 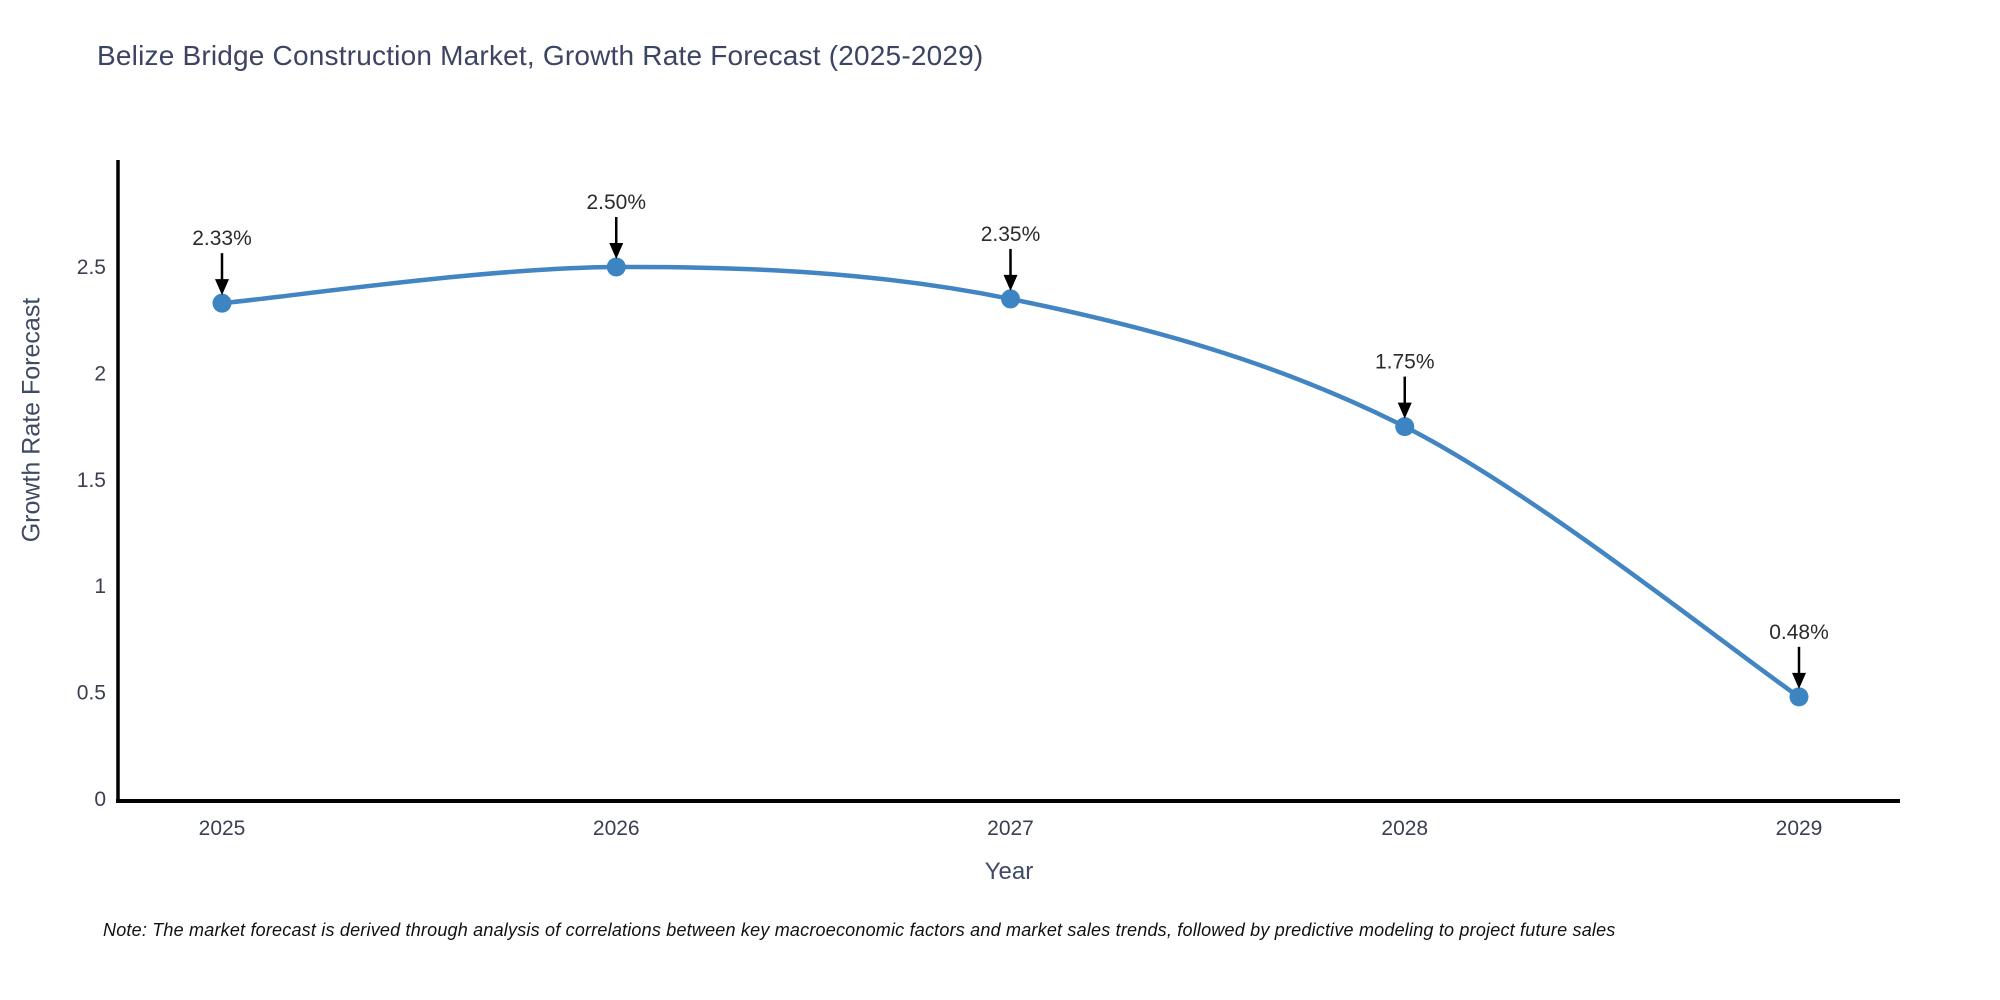 I want to click on y-tick-label: 0, so click(x=100, y=799).